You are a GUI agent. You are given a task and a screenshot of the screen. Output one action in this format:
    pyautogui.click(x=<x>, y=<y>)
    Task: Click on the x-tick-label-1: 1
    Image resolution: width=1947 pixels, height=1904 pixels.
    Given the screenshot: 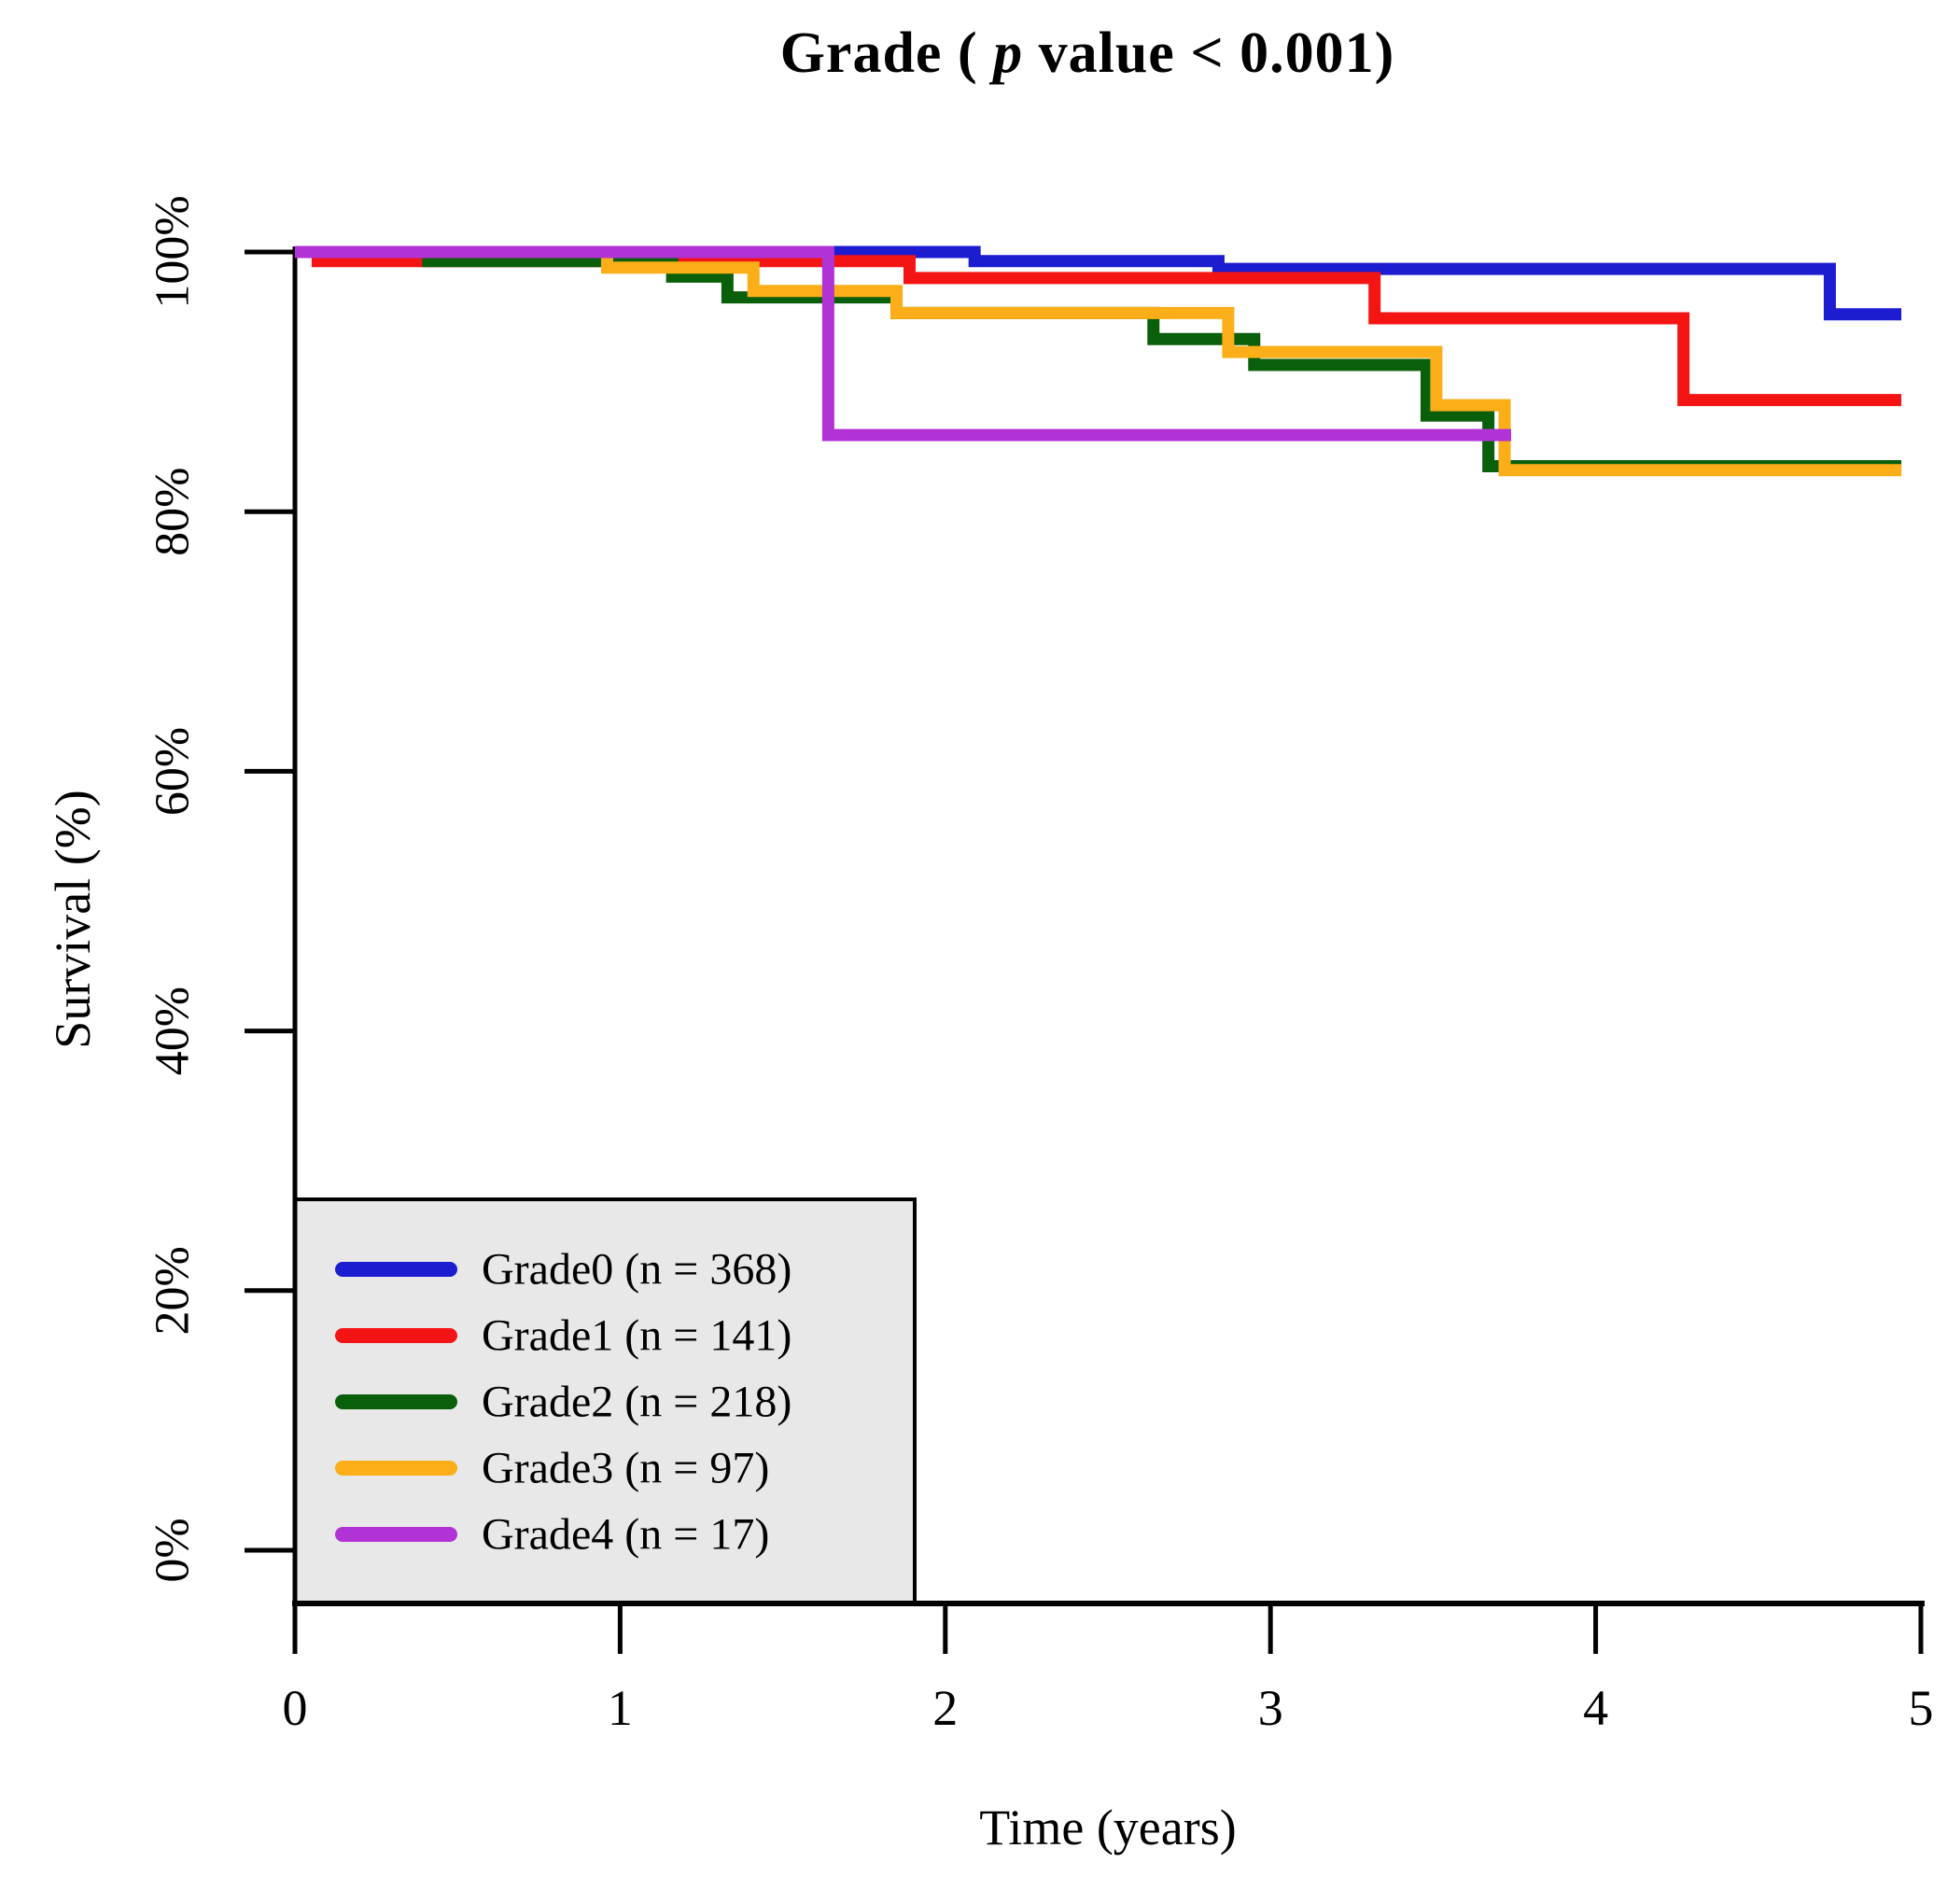 What is the action you would take?
    pyautogui.click(x=620, y=1708)
    